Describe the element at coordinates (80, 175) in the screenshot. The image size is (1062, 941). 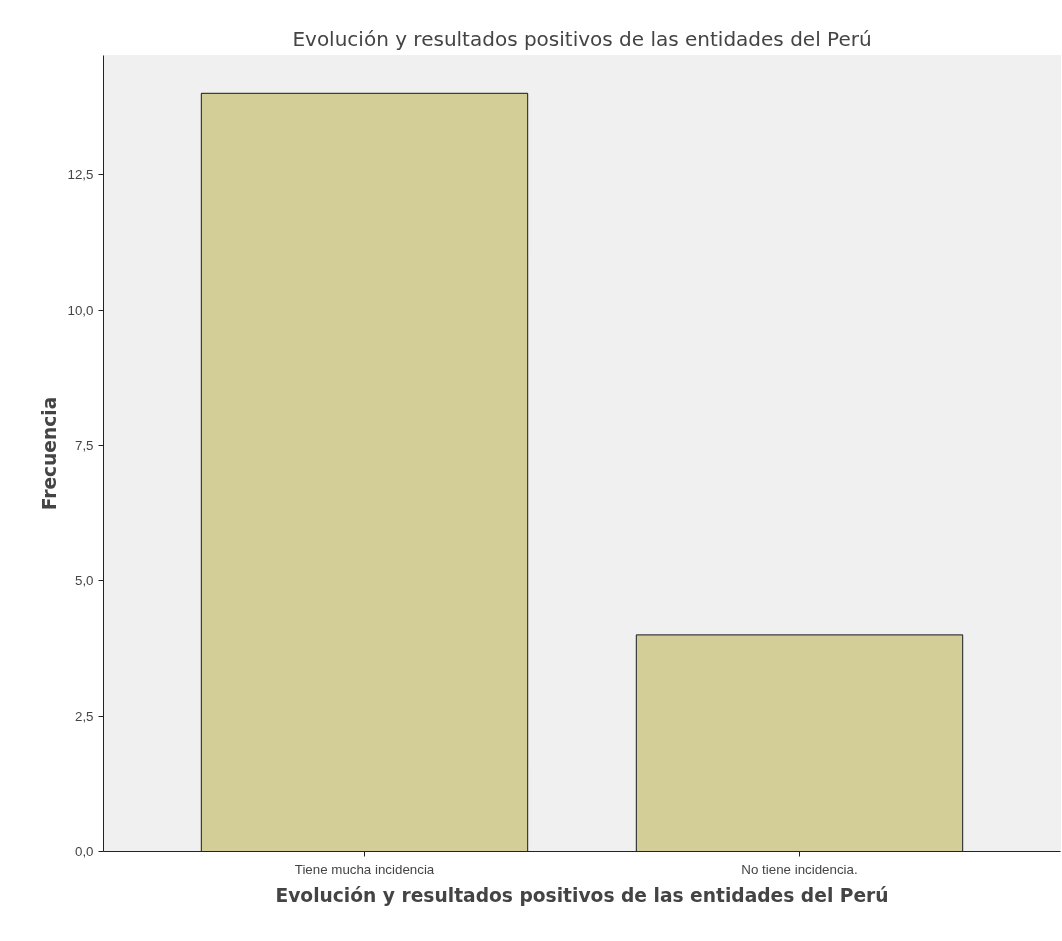
I see `y-tick-label: 12,5` at that location.